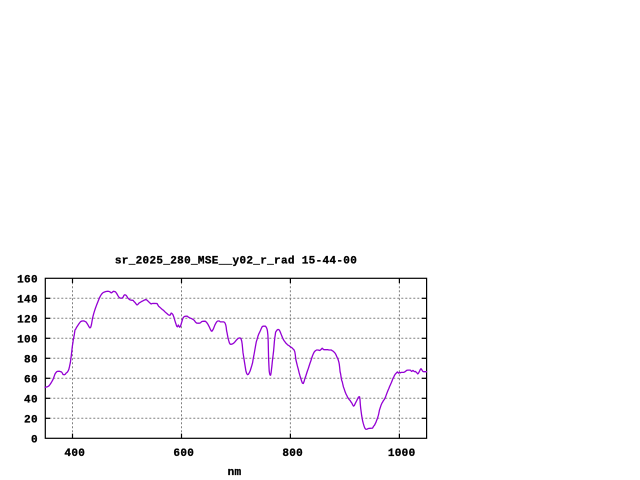 This screenshot has height=480, width=640. What do you see at coordinates (74, 454) in the screenshot?
I see `svg-text: 400` at bounding box center [74, 454].